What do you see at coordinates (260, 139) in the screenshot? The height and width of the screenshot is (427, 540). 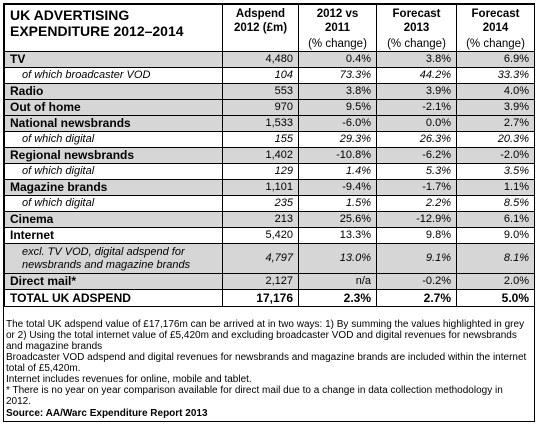 I see `cell-adspend: 155` at bounding box center [260, 139].